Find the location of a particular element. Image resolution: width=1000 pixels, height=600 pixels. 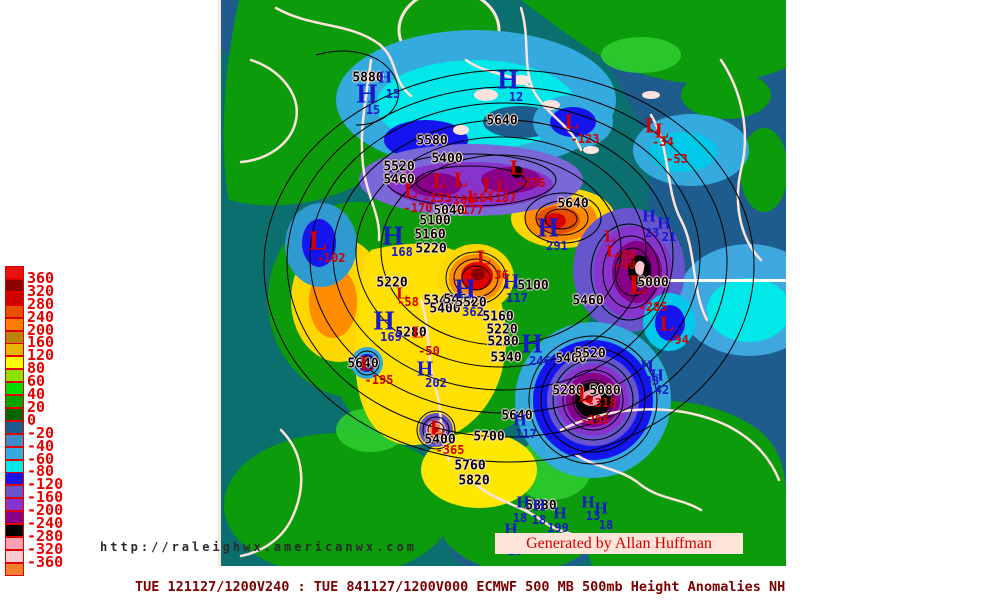

low-marker-value: -365 is located at coordinates (450, 450).